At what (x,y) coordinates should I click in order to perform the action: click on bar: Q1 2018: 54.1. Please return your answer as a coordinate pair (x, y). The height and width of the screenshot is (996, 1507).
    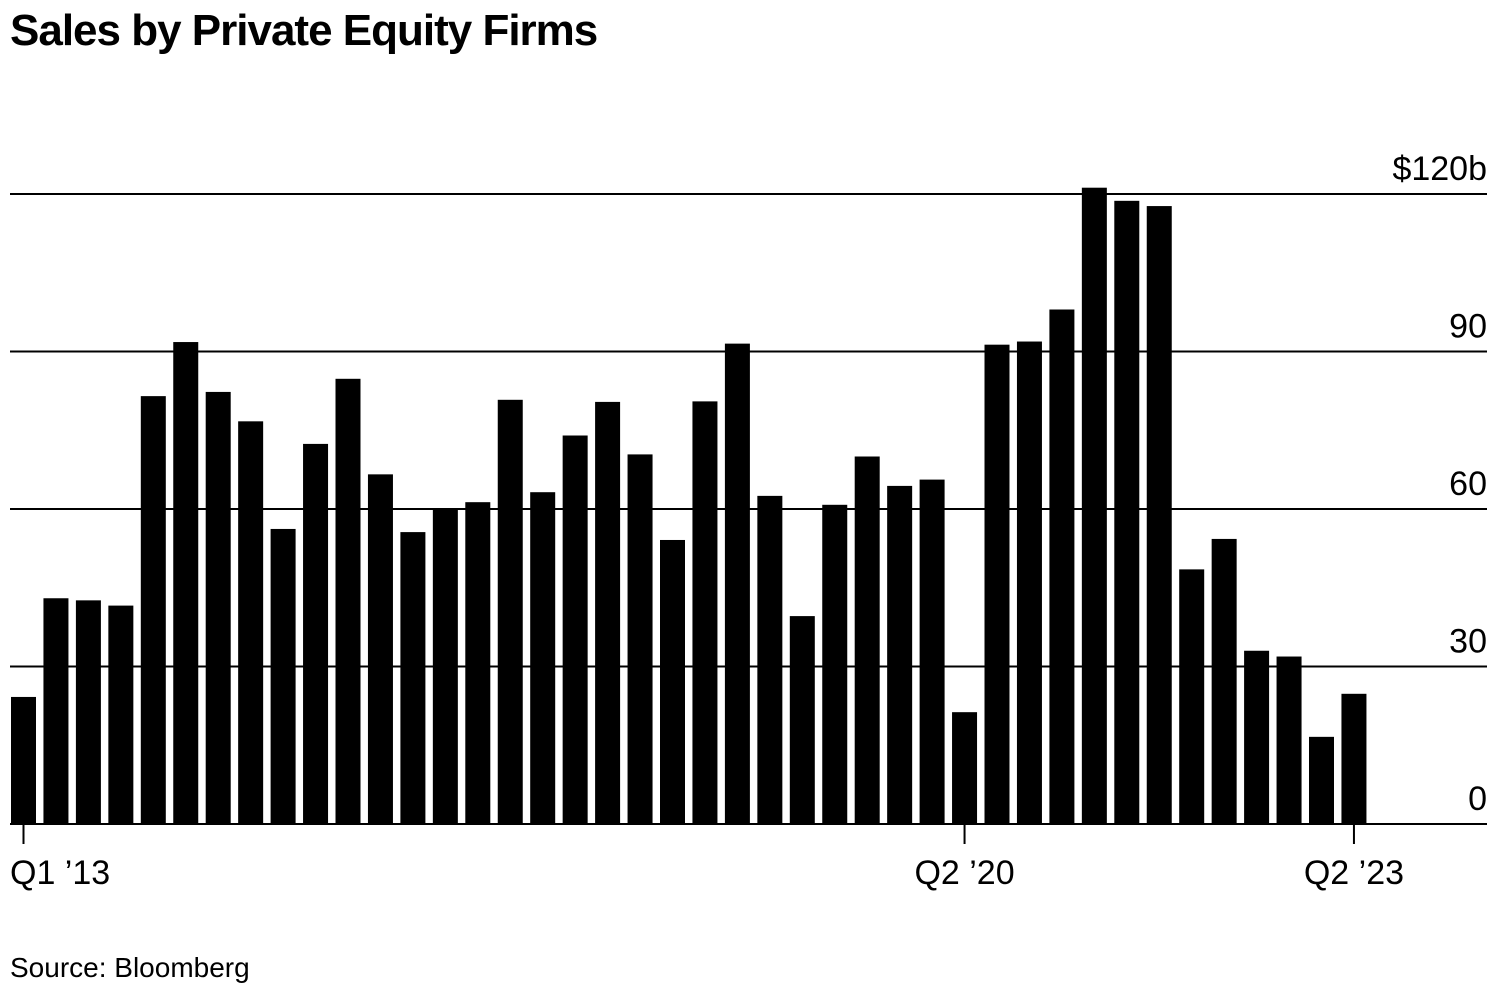
    Looking at the image, I should click on (672, 681).